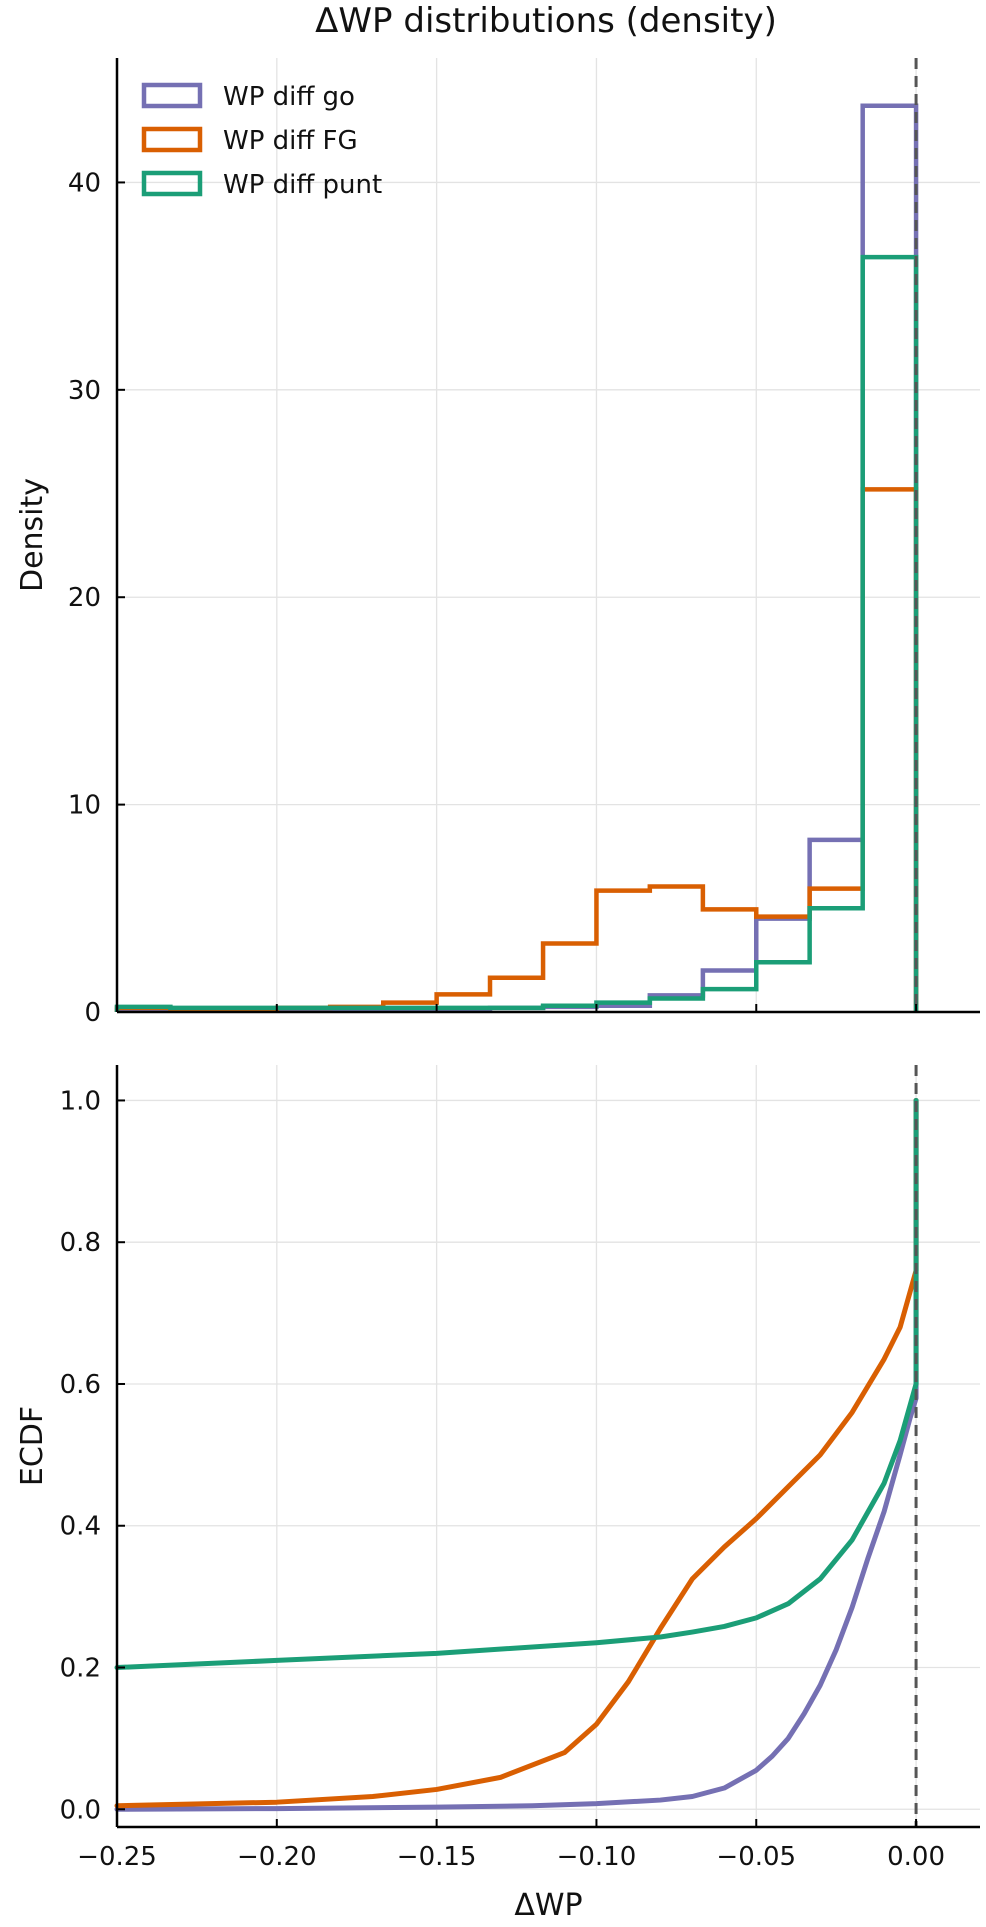 The image size is (986, 1927). I want to click on legend-label: WP diff FG, so click(290, 141).